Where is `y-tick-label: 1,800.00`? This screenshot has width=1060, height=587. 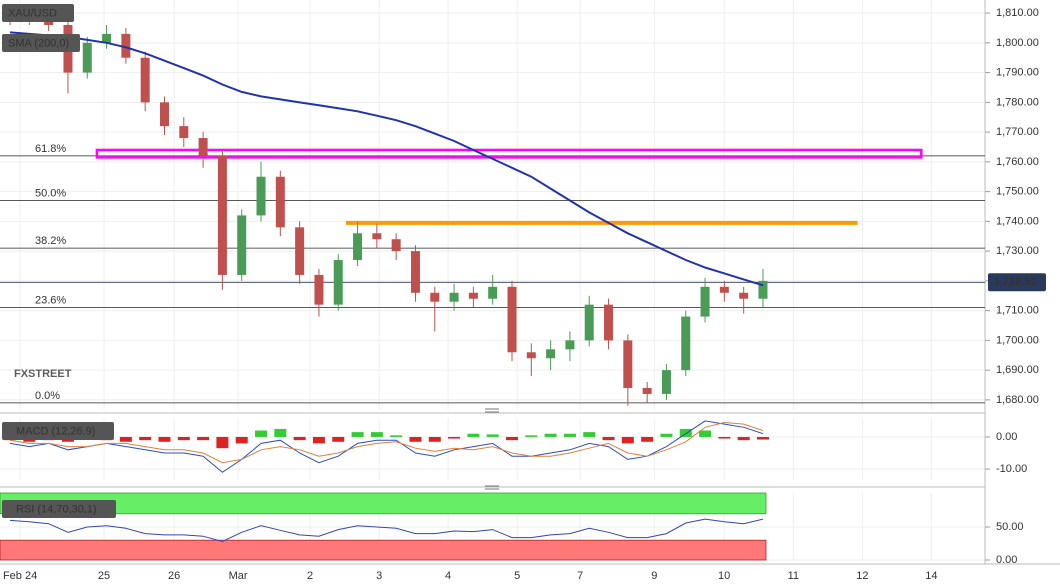 y-tick-label: 1,800.00 is located at coordinates (1017, 43).